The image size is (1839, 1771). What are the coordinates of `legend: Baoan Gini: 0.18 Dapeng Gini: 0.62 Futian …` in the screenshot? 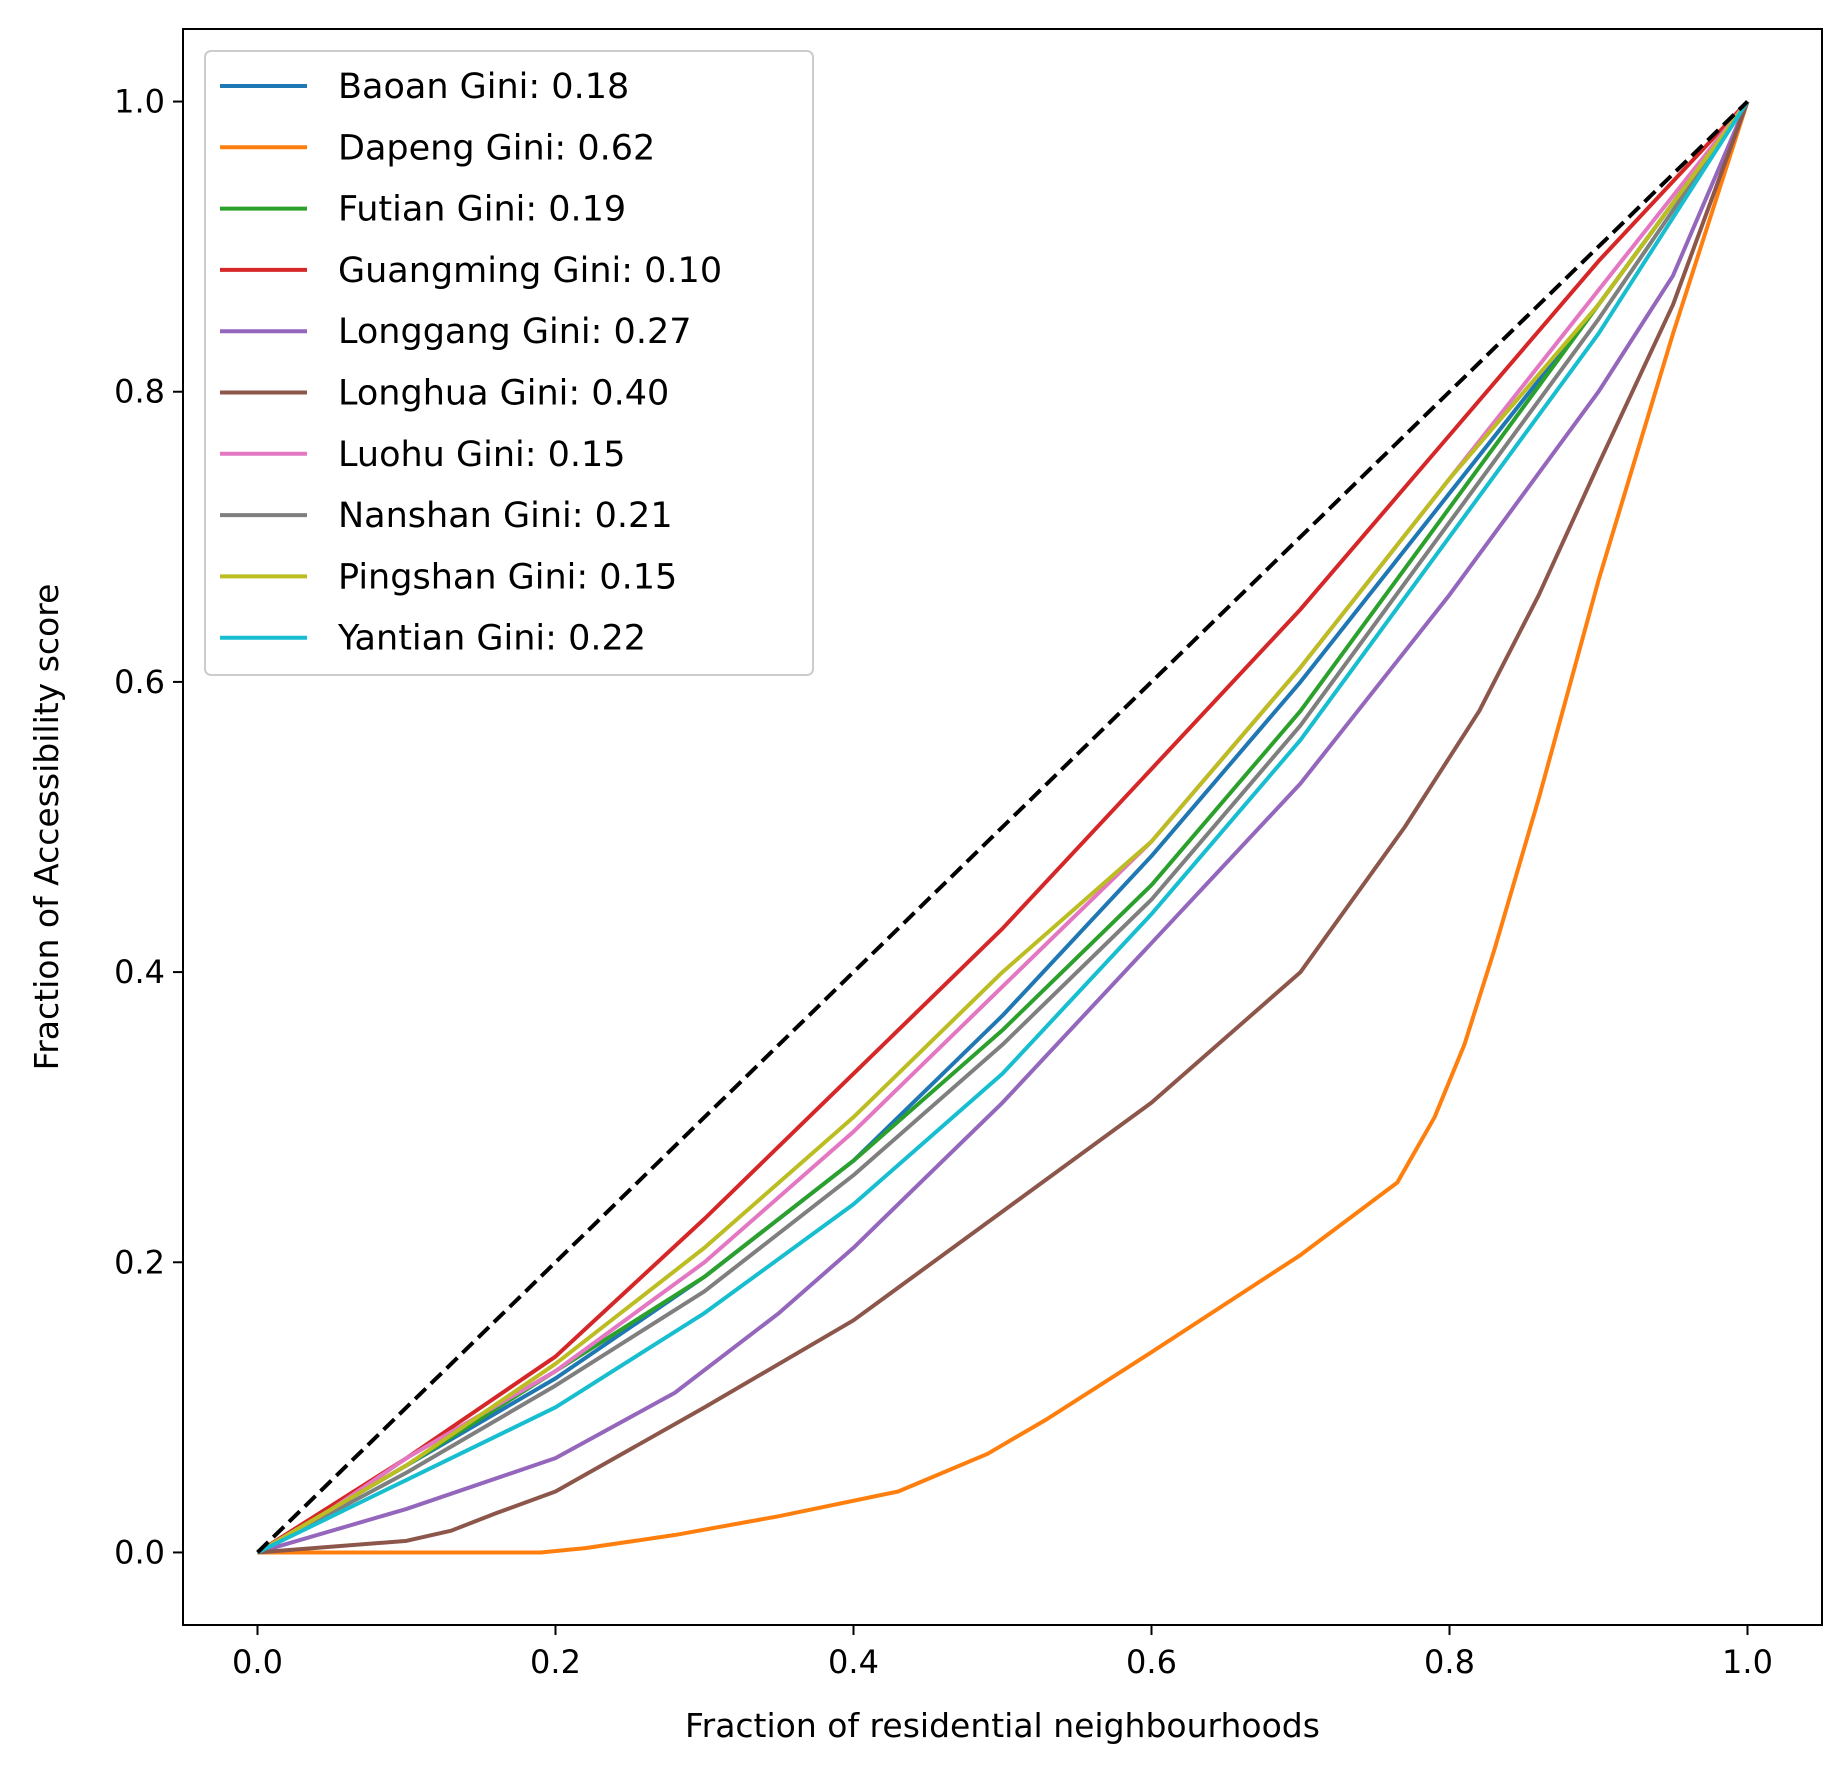 It's located at (509, 363).